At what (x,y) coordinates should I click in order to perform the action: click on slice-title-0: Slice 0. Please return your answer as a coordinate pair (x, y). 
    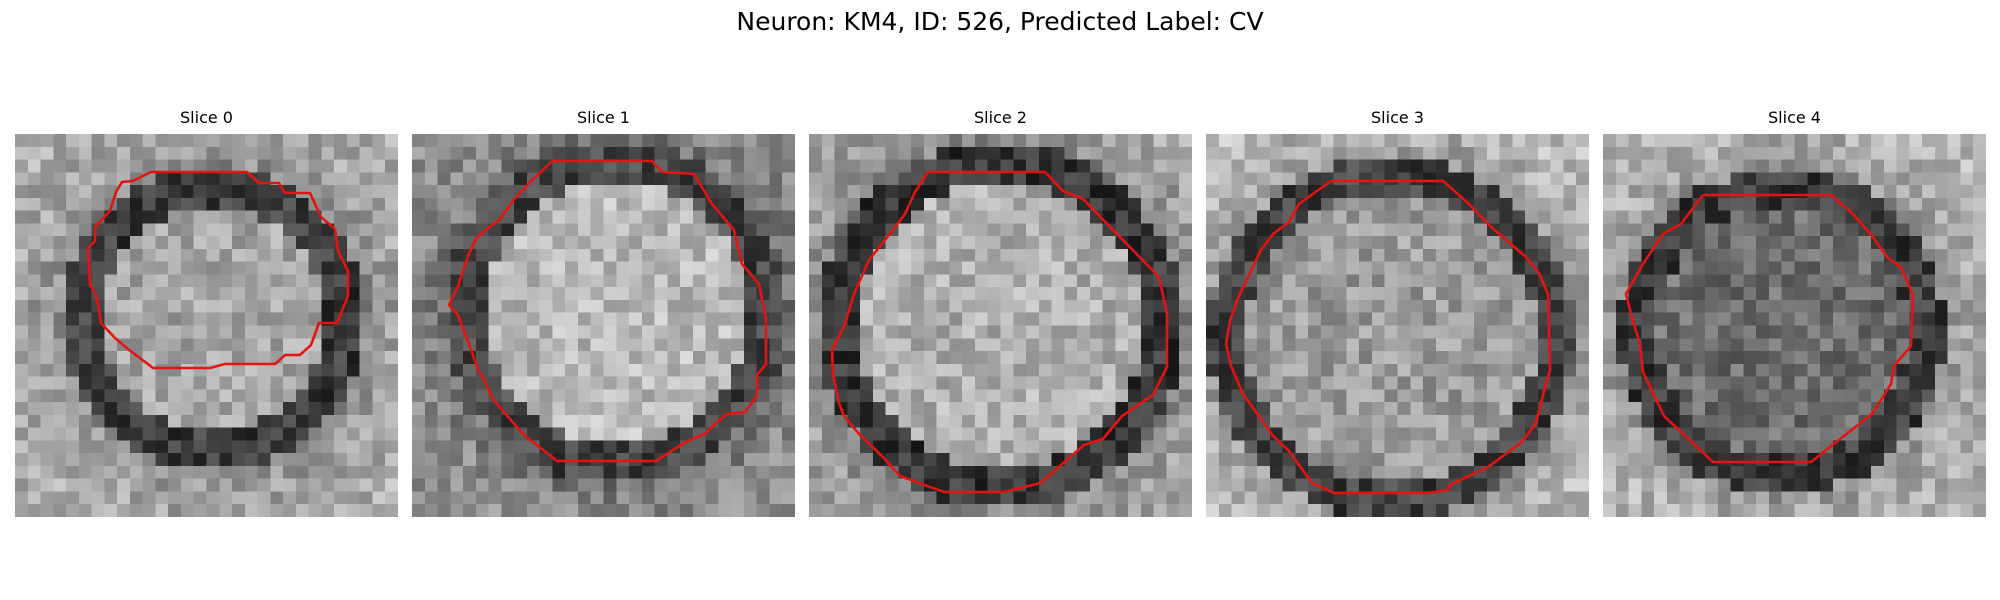
    Looking at the image, I should click on (206, 117).